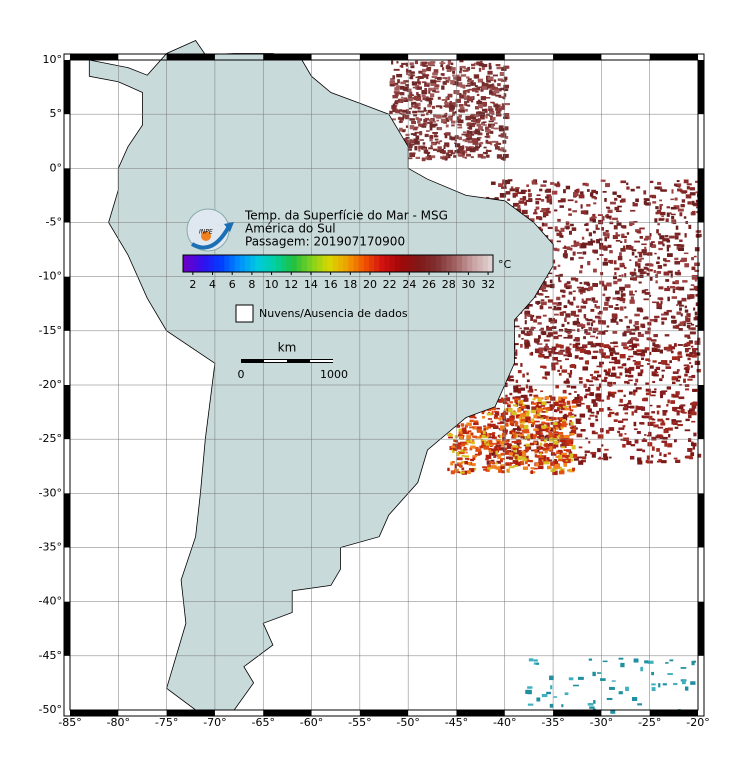  I want to click on colorbar-tick-label: 10, so click(272, 284).